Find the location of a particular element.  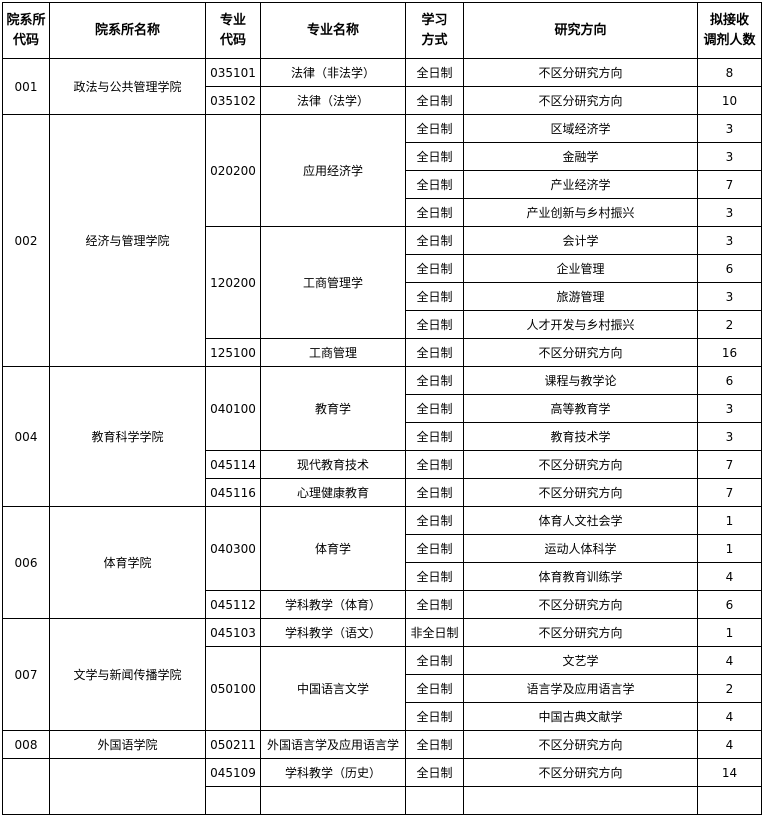

major-code: 045116 is located at coordinates (233, 492).